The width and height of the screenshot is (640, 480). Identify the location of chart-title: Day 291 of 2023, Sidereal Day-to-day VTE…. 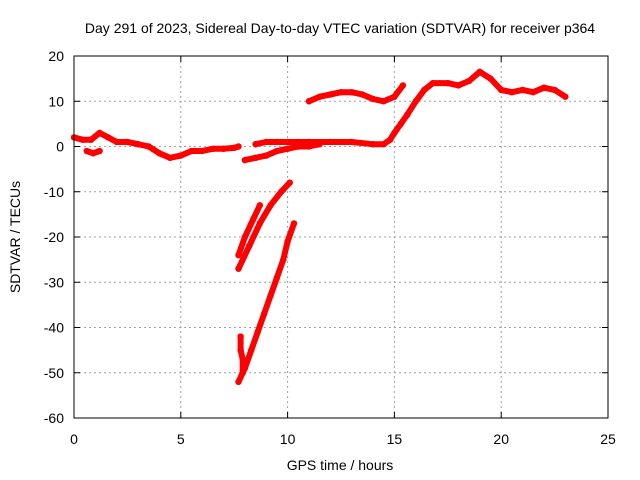
(340, 28).